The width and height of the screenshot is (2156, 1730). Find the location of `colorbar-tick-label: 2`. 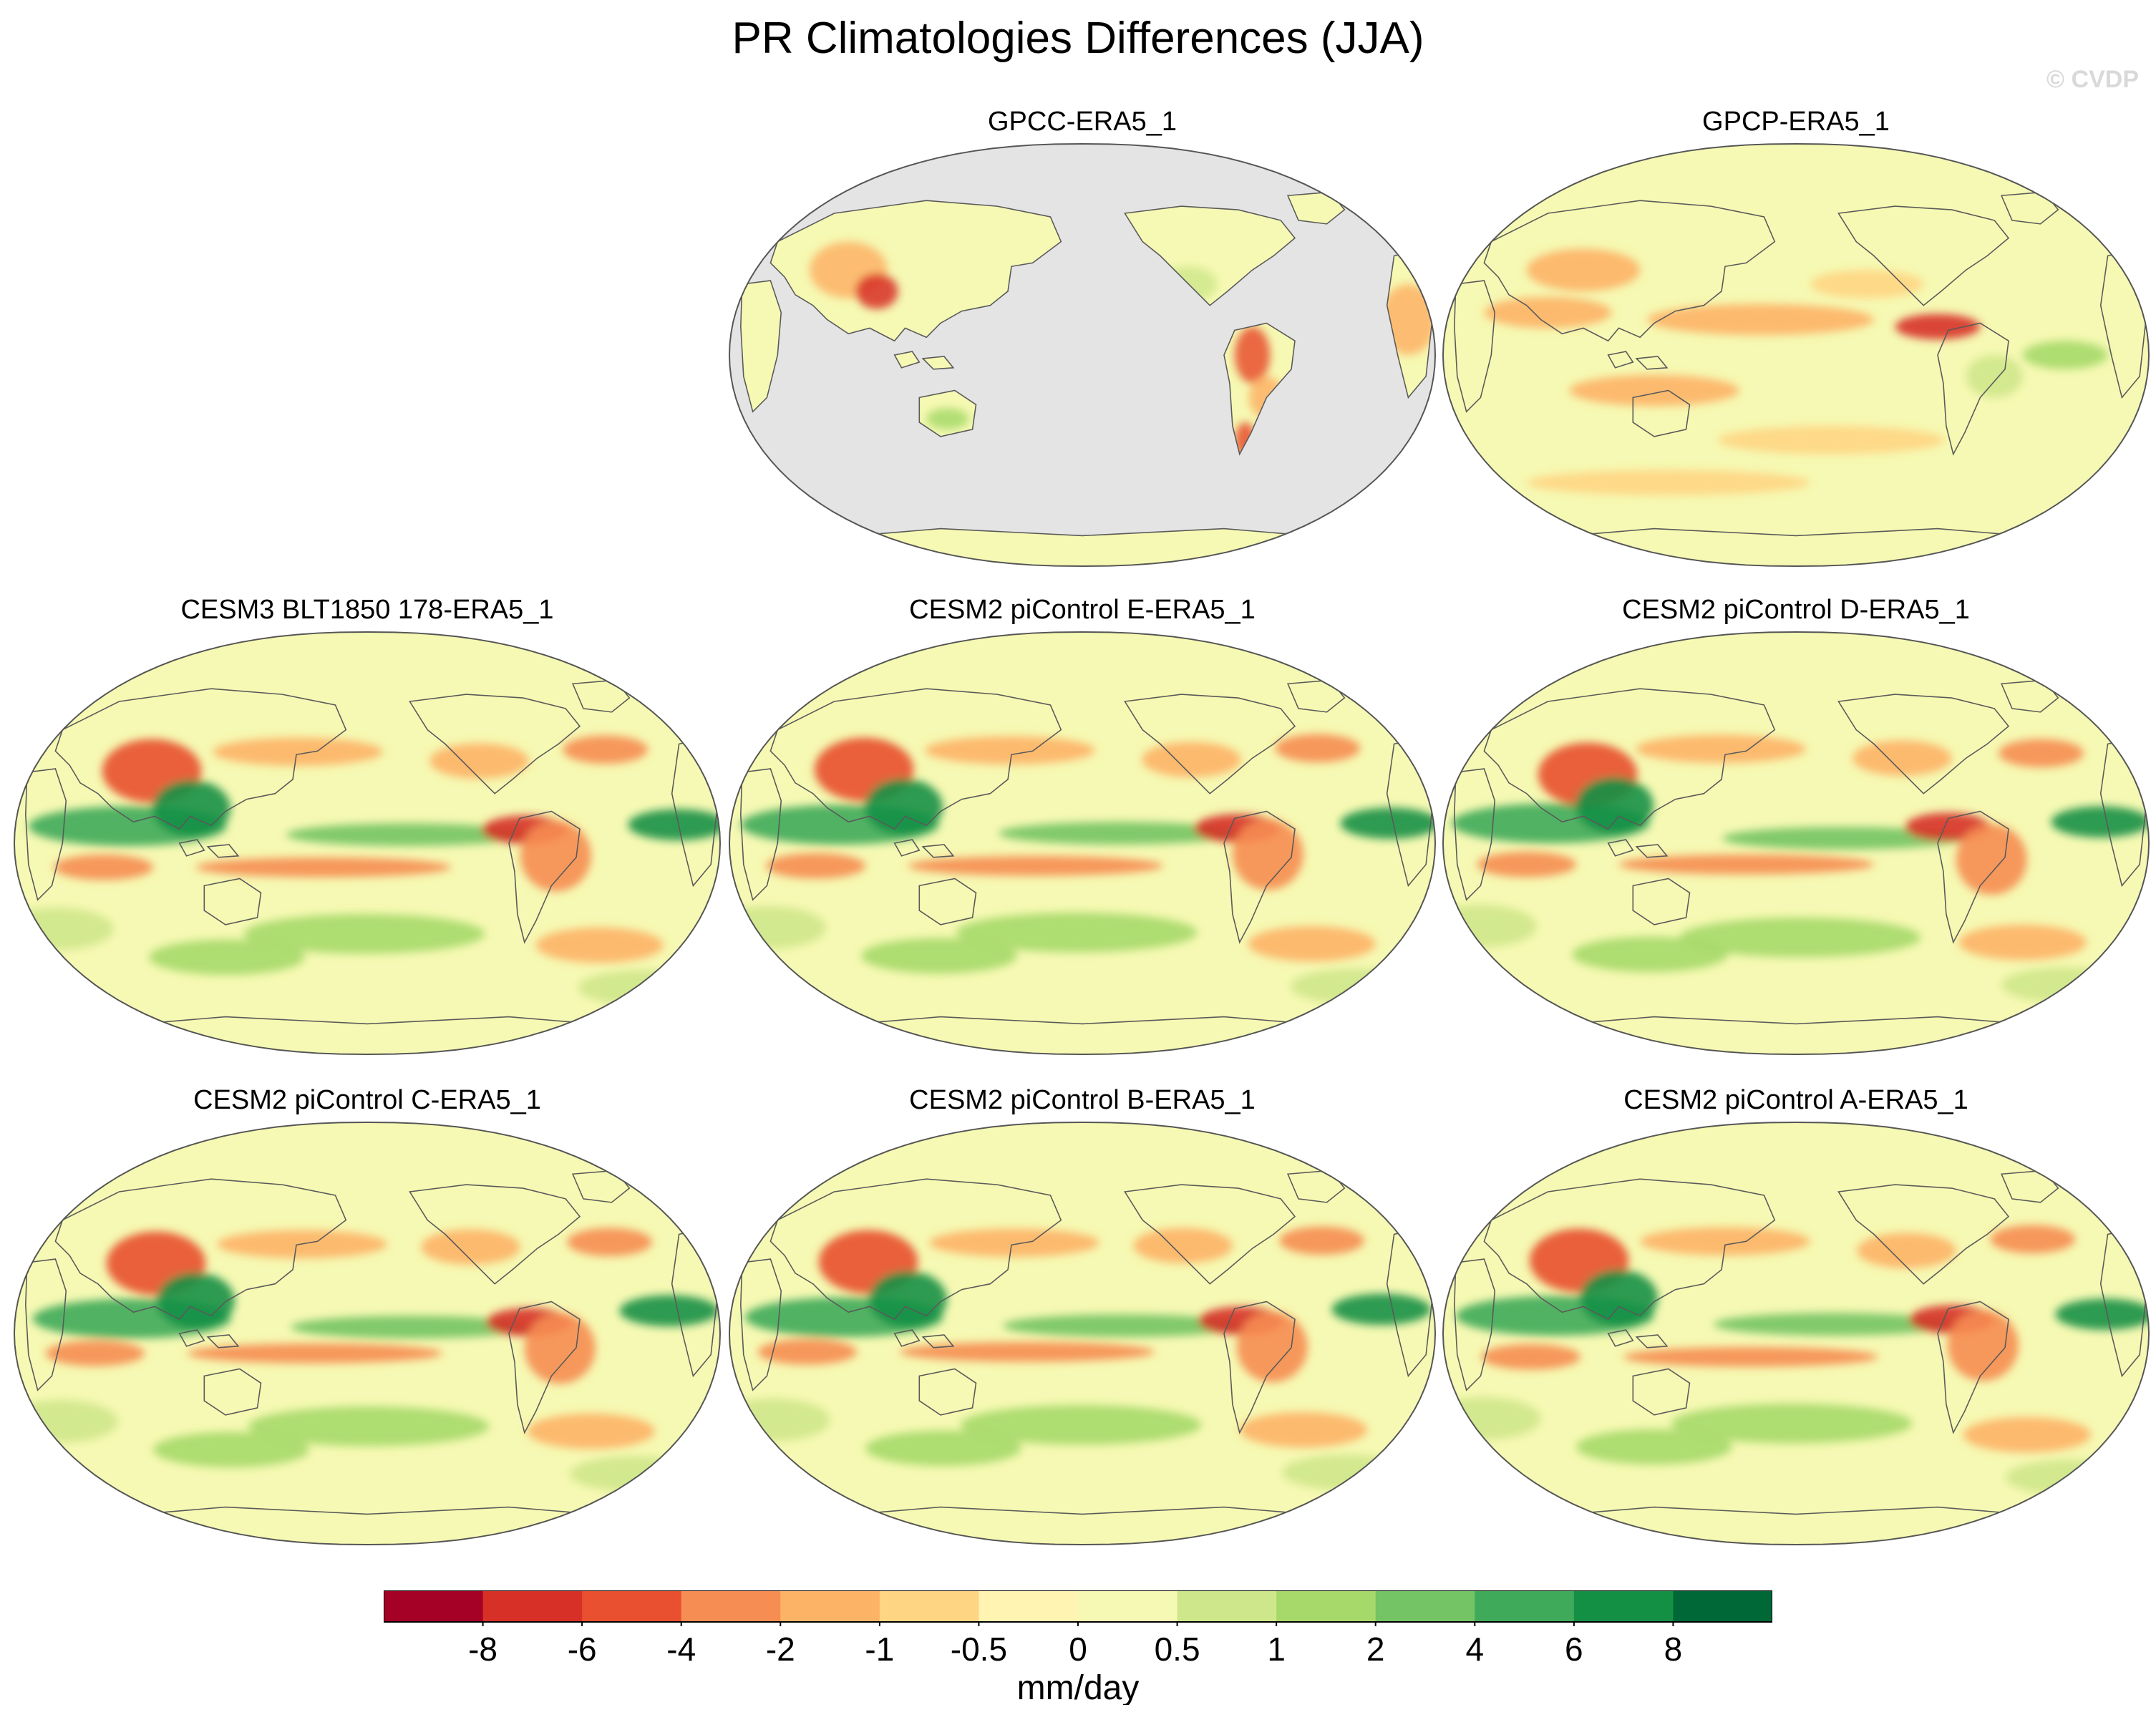

colorbar-tick-label: 2 is located at coordinates (1375, 1649).